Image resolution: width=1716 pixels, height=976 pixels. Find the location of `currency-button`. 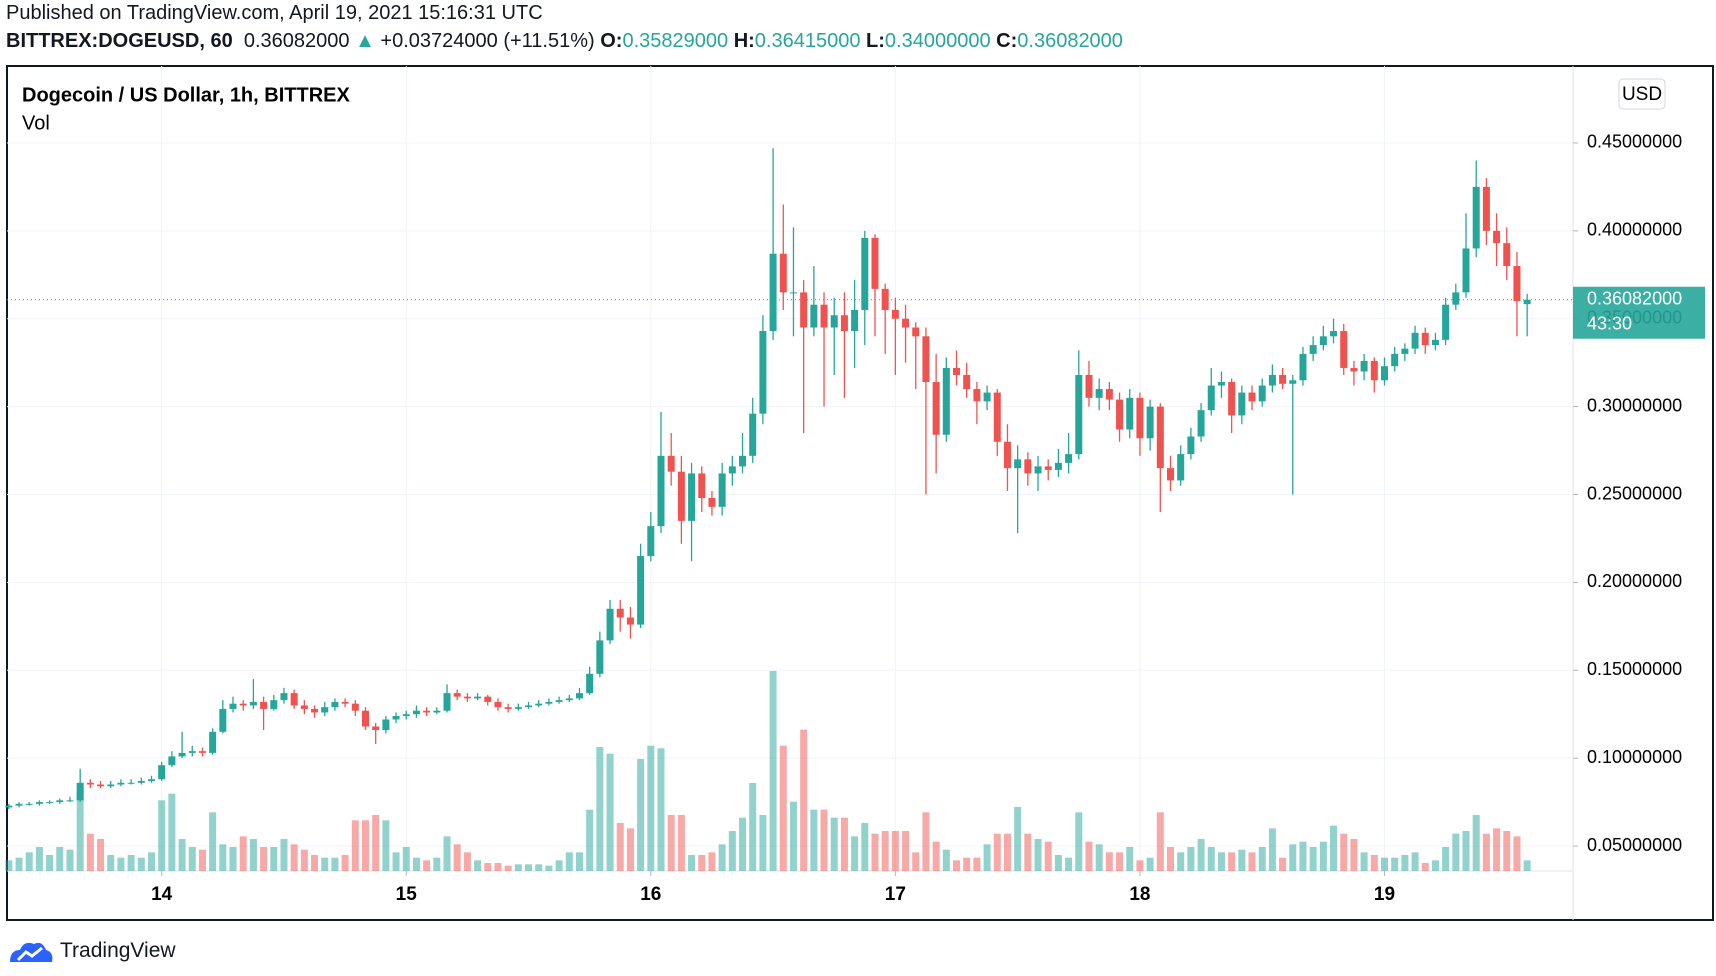

currency-button is located at coordinates (1642, 94).